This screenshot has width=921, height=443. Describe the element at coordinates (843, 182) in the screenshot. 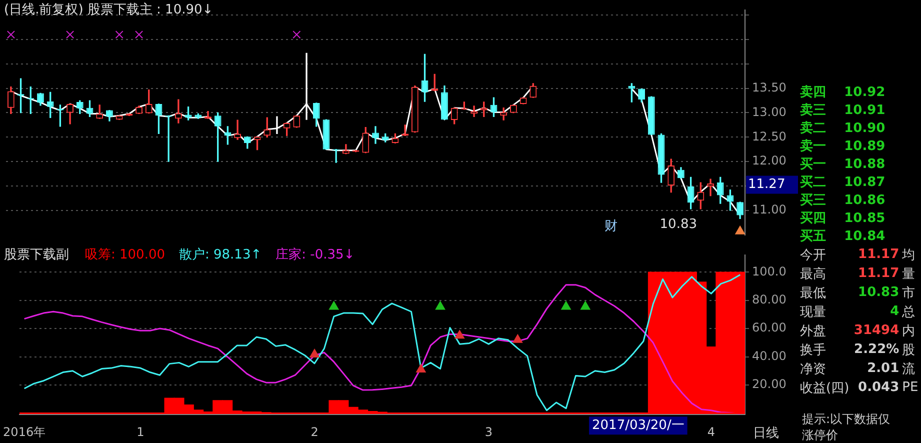

I see `category-label: 买二 10.87` at that location.